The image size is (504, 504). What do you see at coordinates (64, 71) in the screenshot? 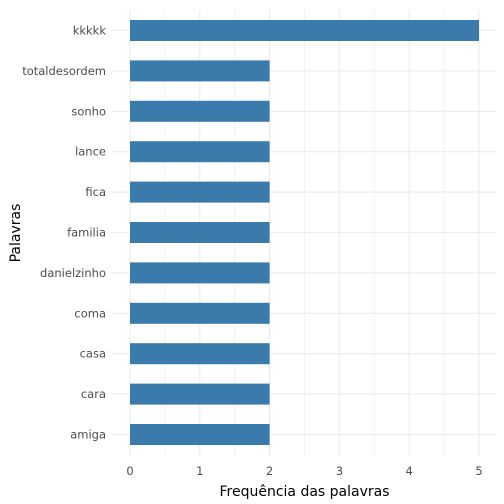
I see `y-tick-label: totaldesordem` at bounding box center [64, 71].